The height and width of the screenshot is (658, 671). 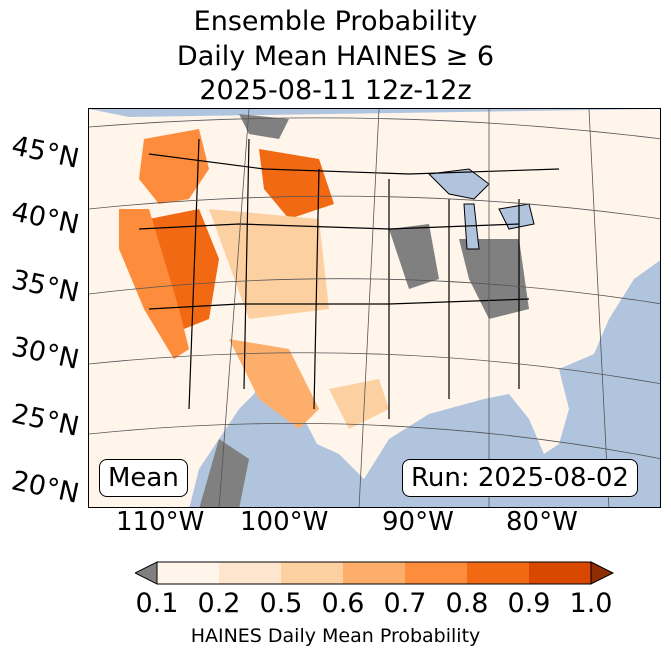 What do you see at coordinates (45, 286) in the screenshot?
I see `lat-label-35: 35°N` at bounding box center [45, 286].